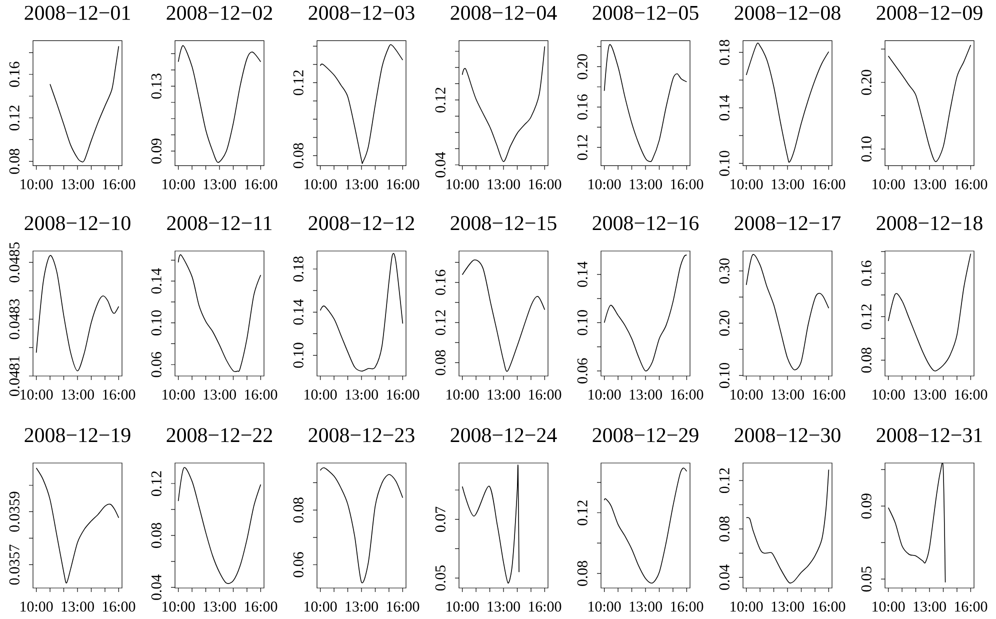  What do you see at coordinates (14, 512) in the screenshot?
I see `y-tick-label: 0.0359` at bounding box center [14, 512].